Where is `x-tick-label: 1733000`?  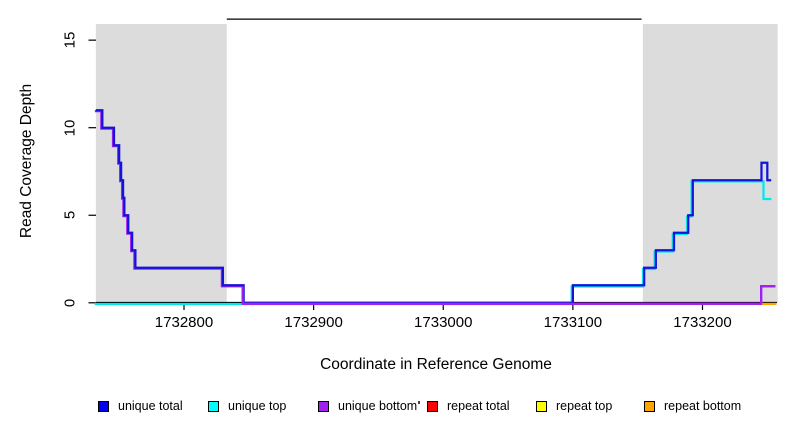 x-tick-label: 1733000 is located at coordinates (443, 322).